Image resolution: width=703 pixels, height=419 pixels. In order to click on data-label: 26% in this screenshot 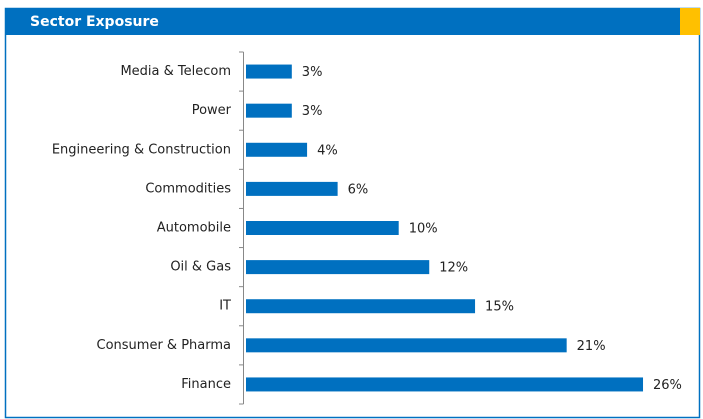, I will do `click(667, 385)`.